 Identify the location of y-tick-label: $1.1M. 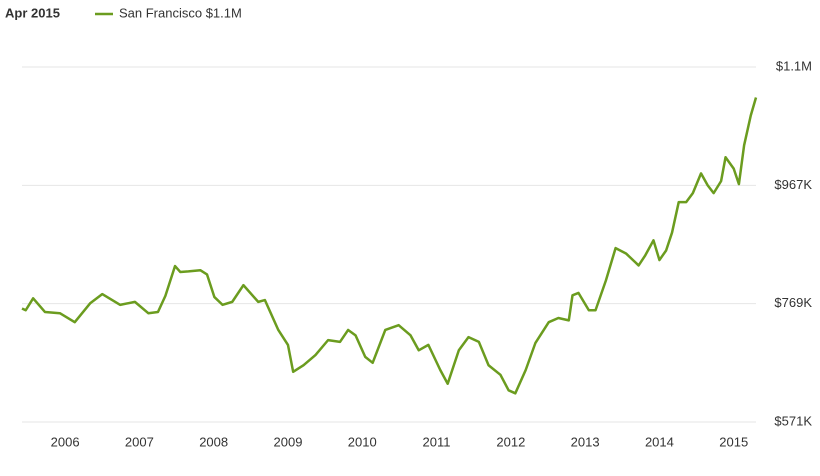
(794, 65).